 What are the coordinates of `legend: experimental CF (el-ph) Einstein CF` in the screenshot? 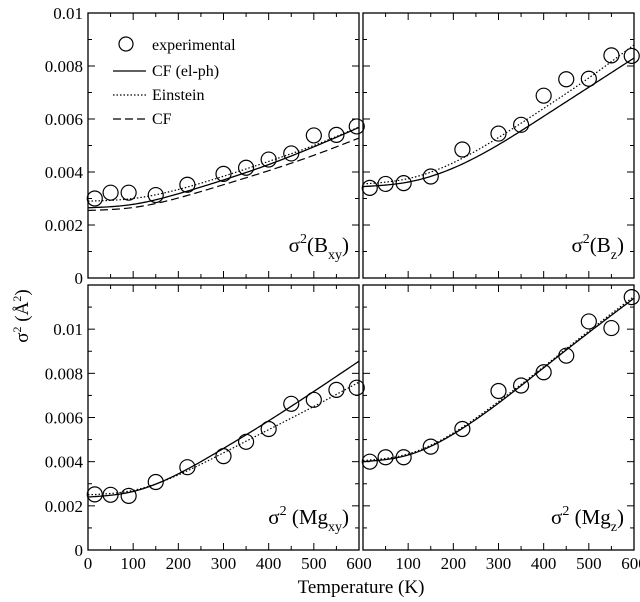 It's located at (174, 82).